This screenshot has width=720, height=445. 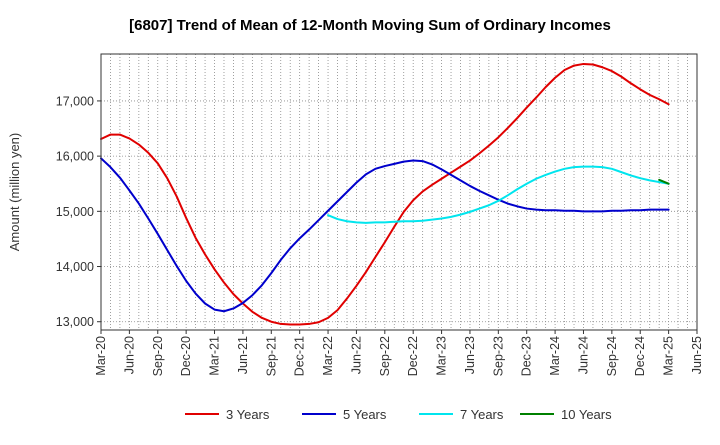 What do you see at coordinates (527, 356) in the screenshot?
I see `x-tick-label: Dec-23` at bounding box center [527, 356].